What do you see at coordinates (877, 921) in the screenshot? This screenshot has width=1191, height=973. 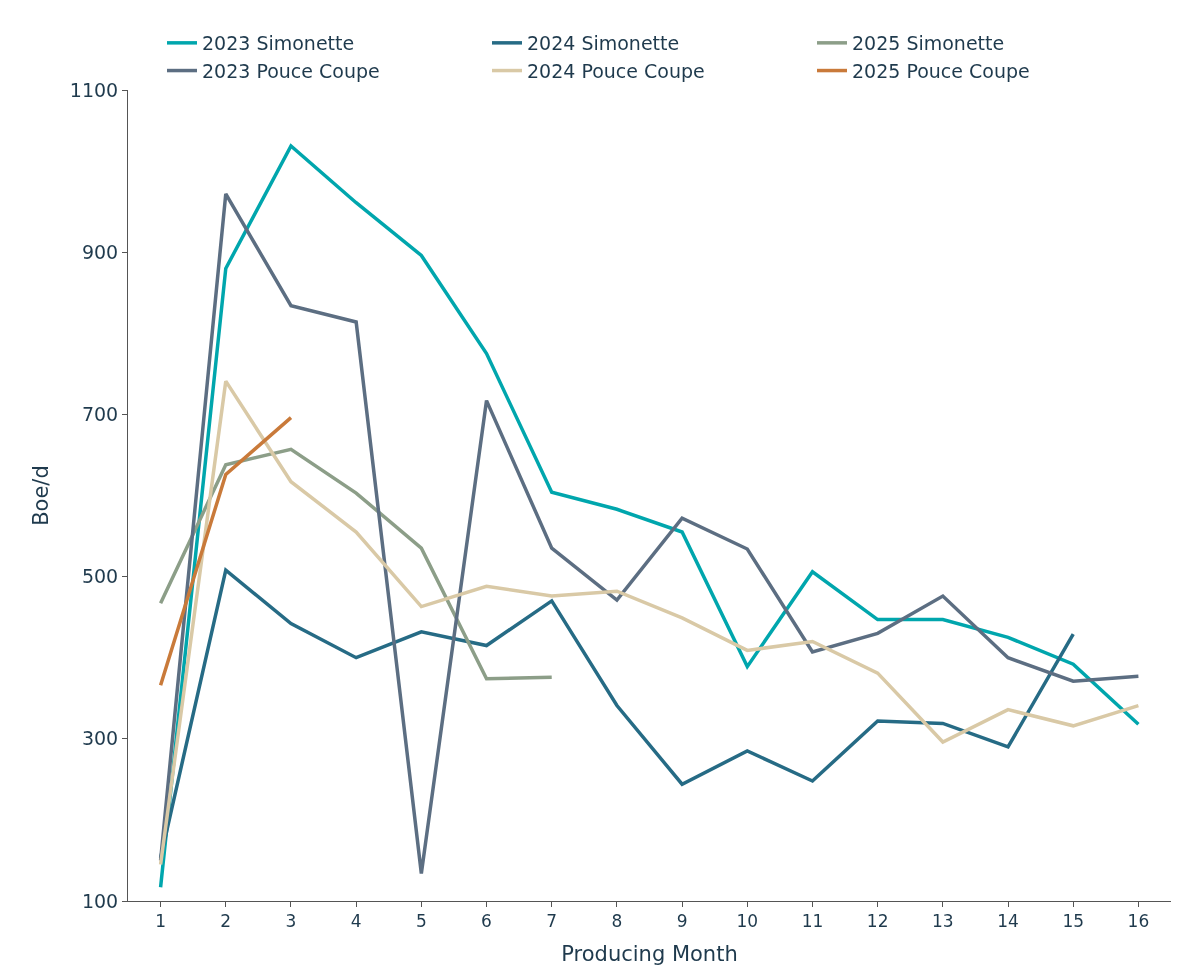 I see `x-tick-label: 12` at bounding box center [877, 921].